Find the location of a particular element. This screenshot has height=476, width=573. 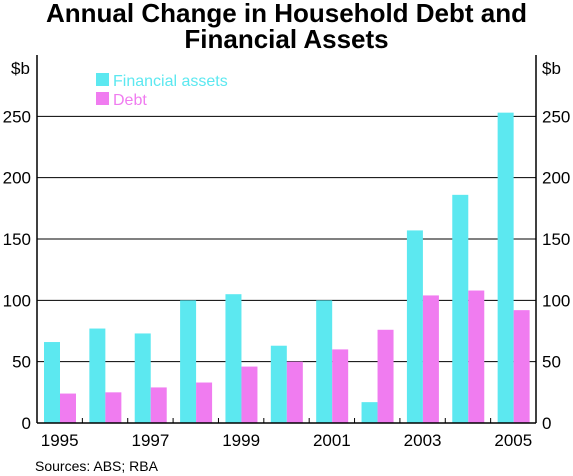

bar-financial-assets-2001 is located at coordinates (324, 361).